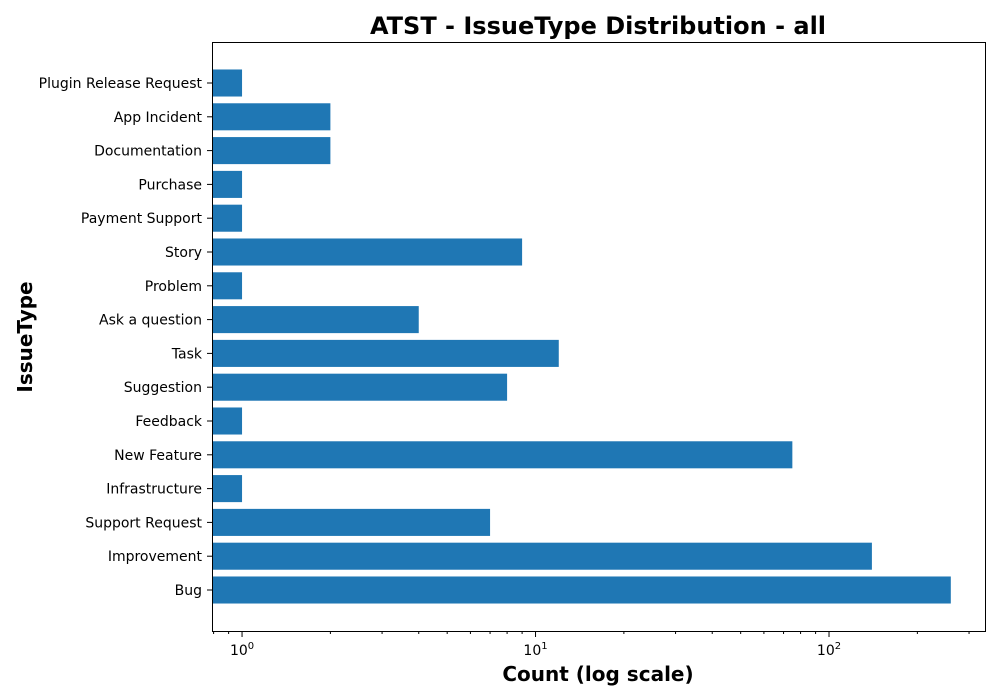 Image resolution: width=1000 pixels, height=700 pixels. Describe the element at coordinates (143, 523) in the screenshot. I see `y-tick-label: Support Request` at that location.